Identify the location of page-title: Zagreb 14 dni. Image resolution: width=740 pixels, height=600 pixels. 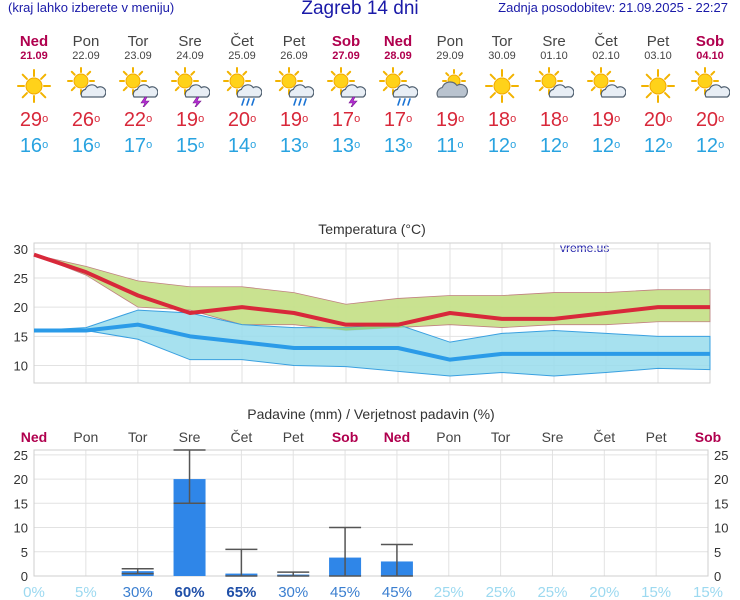
(360, 9).